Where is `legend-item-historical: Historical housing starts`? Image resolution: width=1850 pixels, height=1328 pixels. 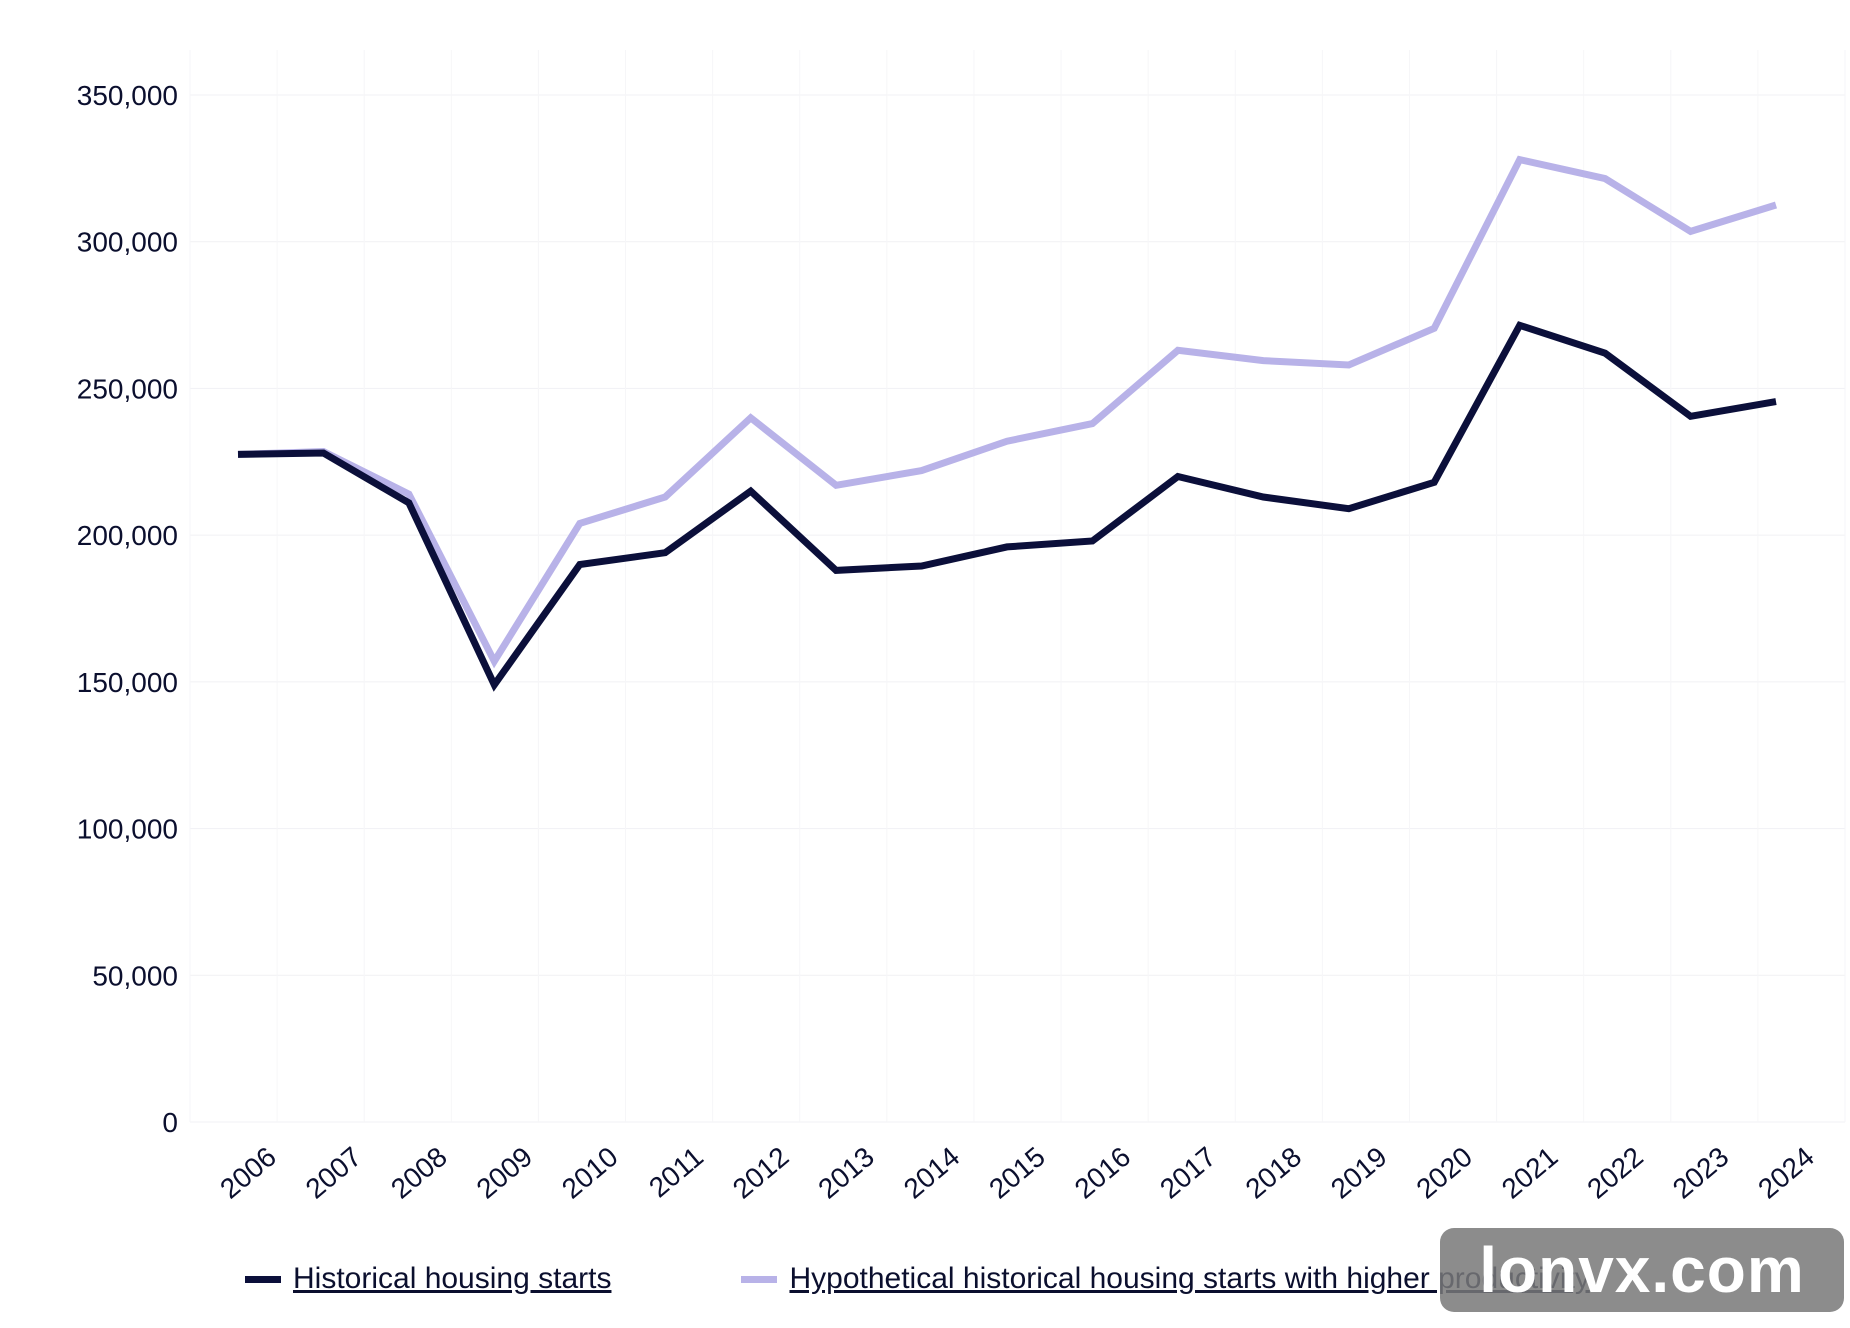 legend-item-historical: Historical housing starts is located at coordinates (428, 1279).